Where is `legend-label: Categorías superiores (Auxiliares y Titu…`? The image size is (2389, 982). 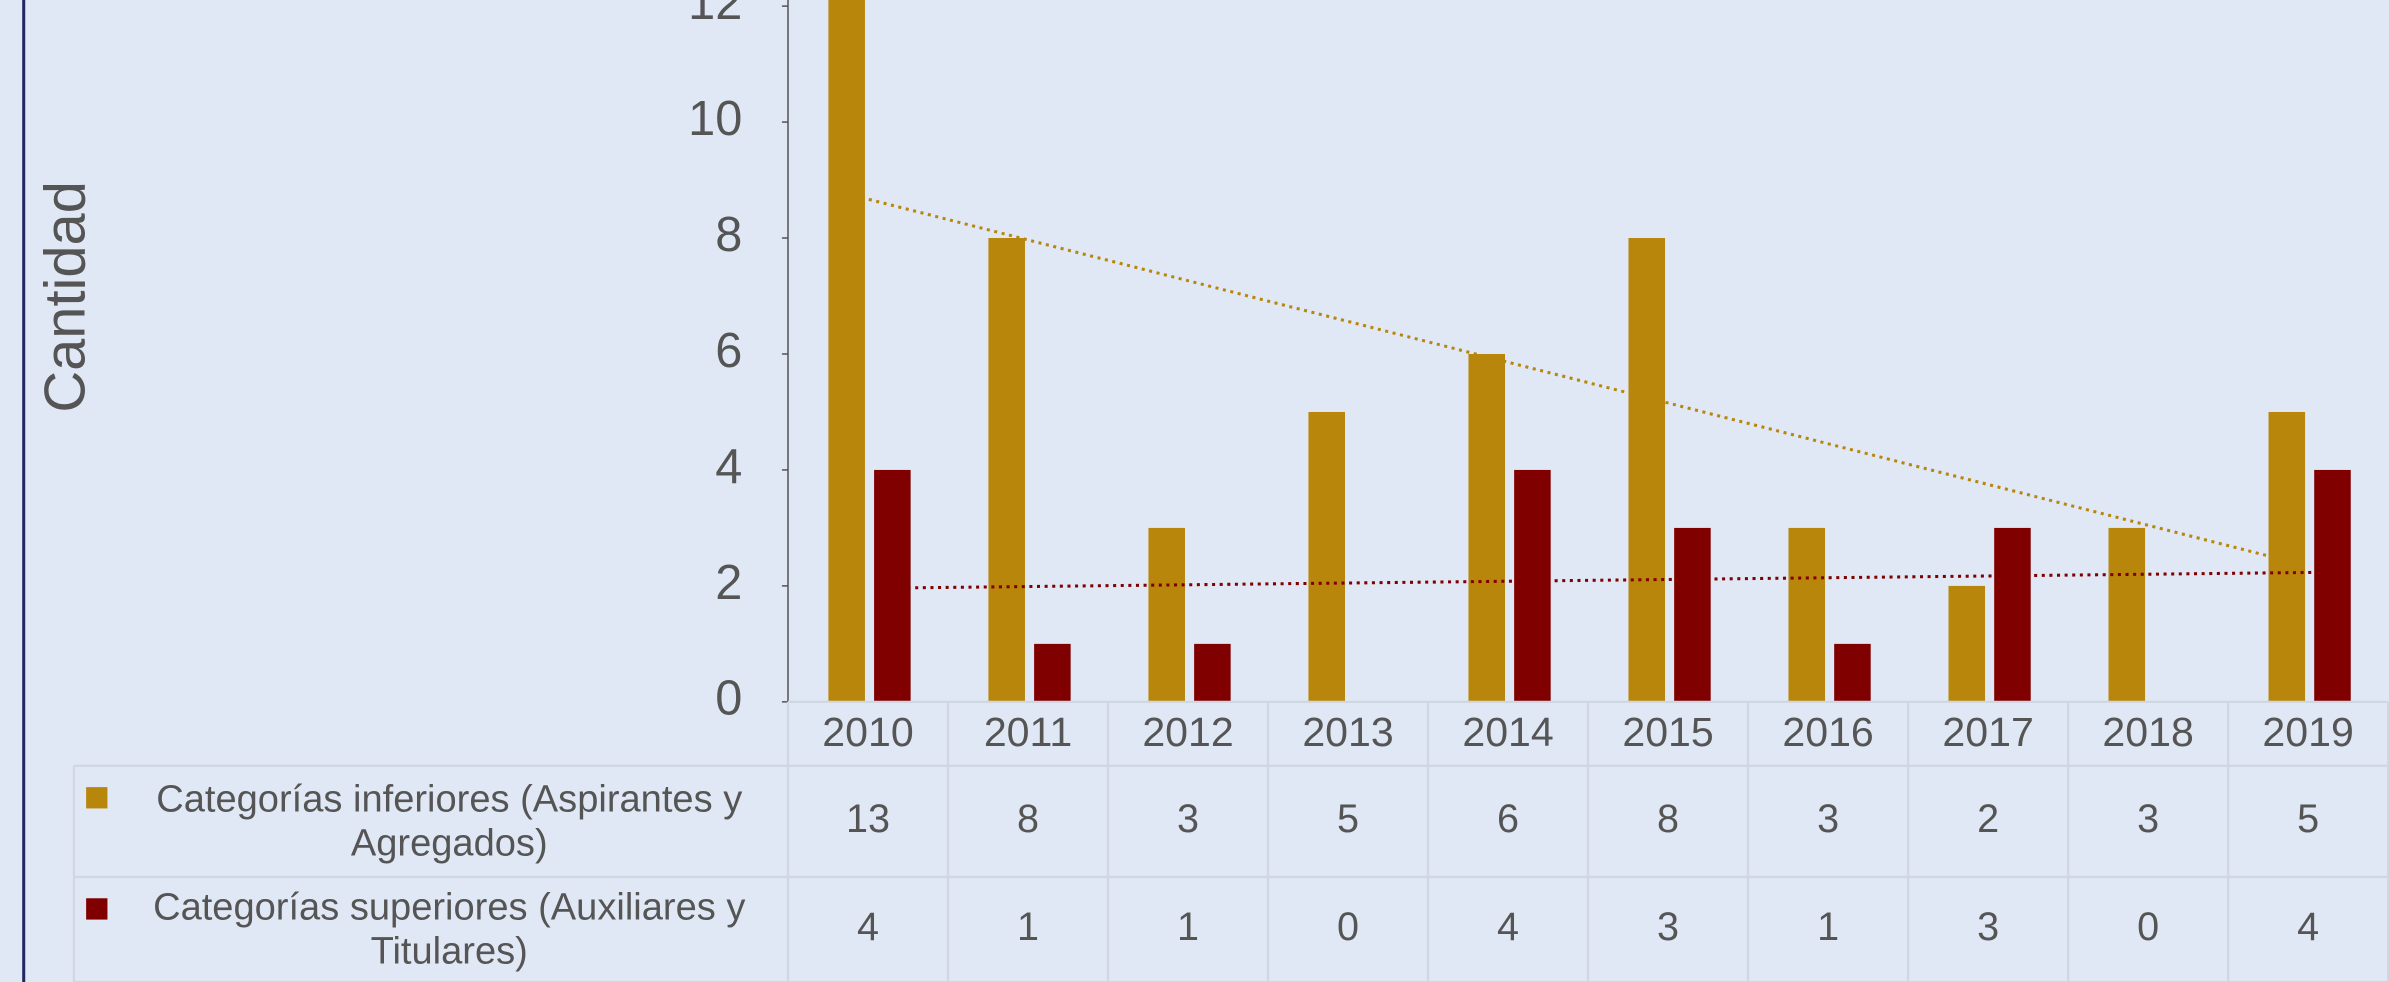 legend-label: Categorías superiores (Auxiliares y Titu… is located at coordinates (449, 929).